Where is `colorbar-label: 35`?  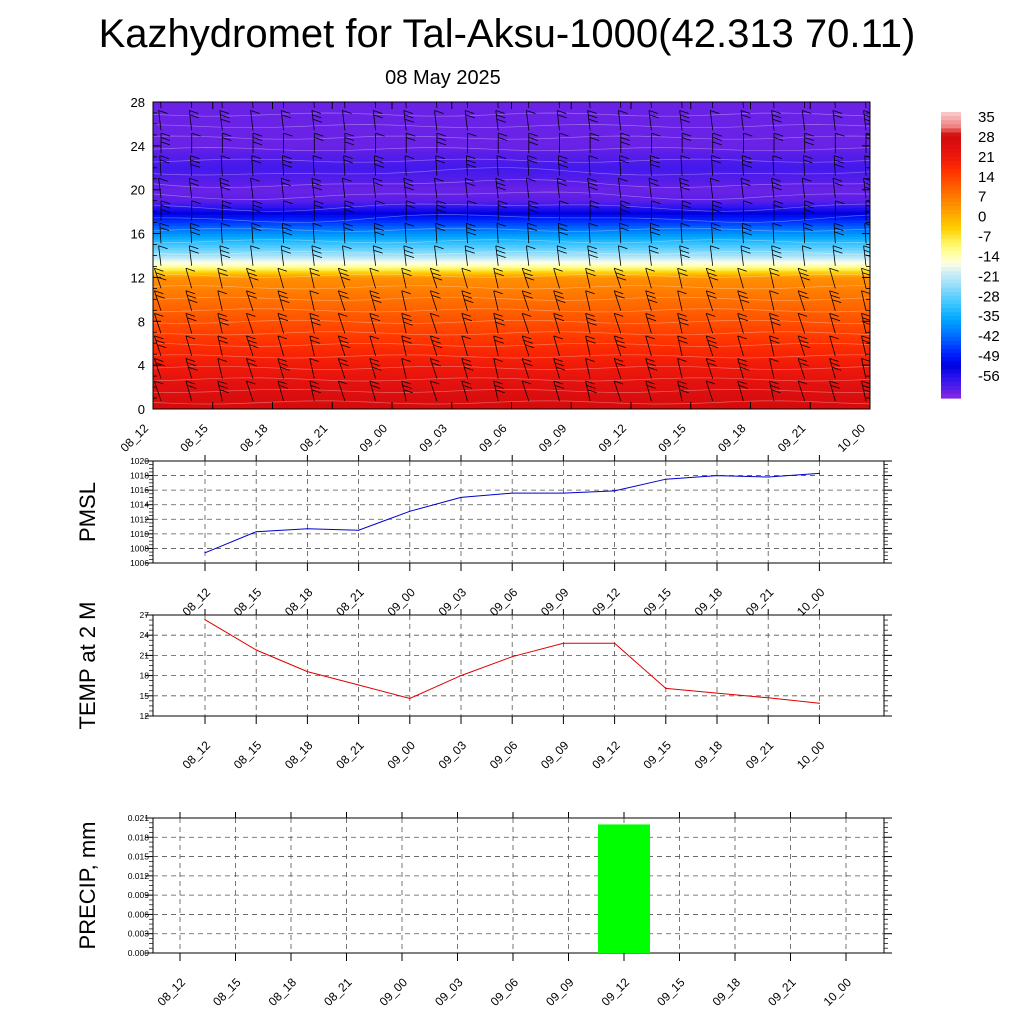 colorbar-label: 35 is located at coordinates (986, 117).